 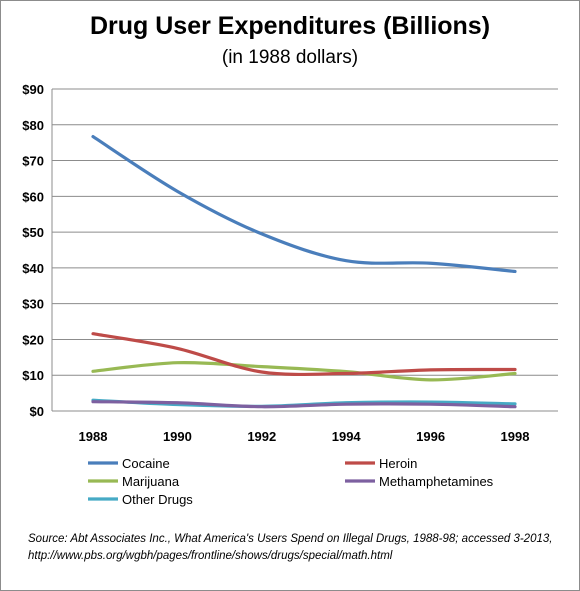 What do you see at coordinates (146, 463) in the screenshot?
I see `legend-label-cocaine: Cocaine` at bounding box center [146, 463].